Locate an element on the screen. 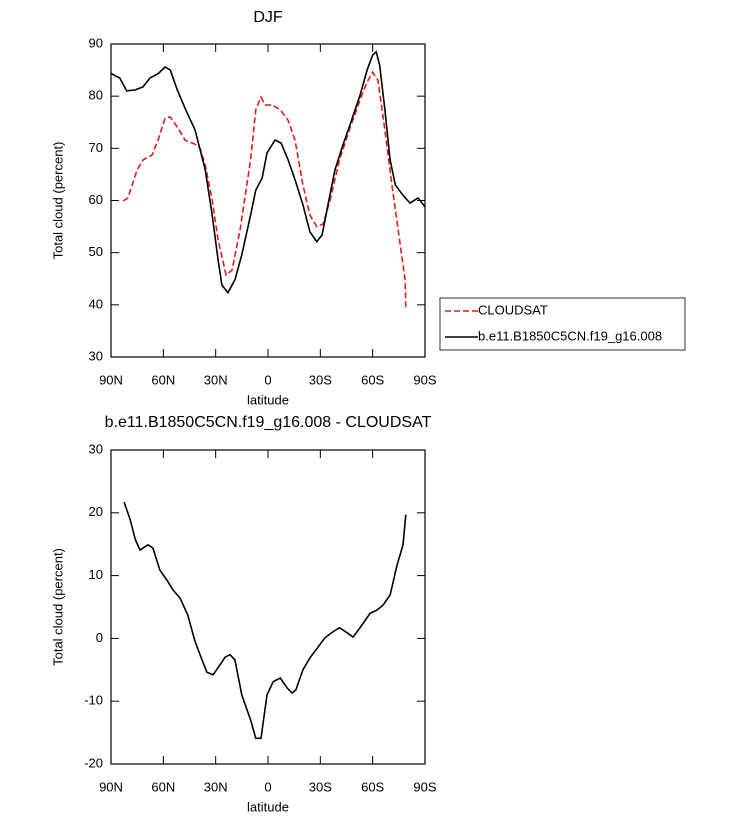 The height and width of the screenshot is (824, 733). legend-label: CLOUDSAT is located at coordinates (513, 309).